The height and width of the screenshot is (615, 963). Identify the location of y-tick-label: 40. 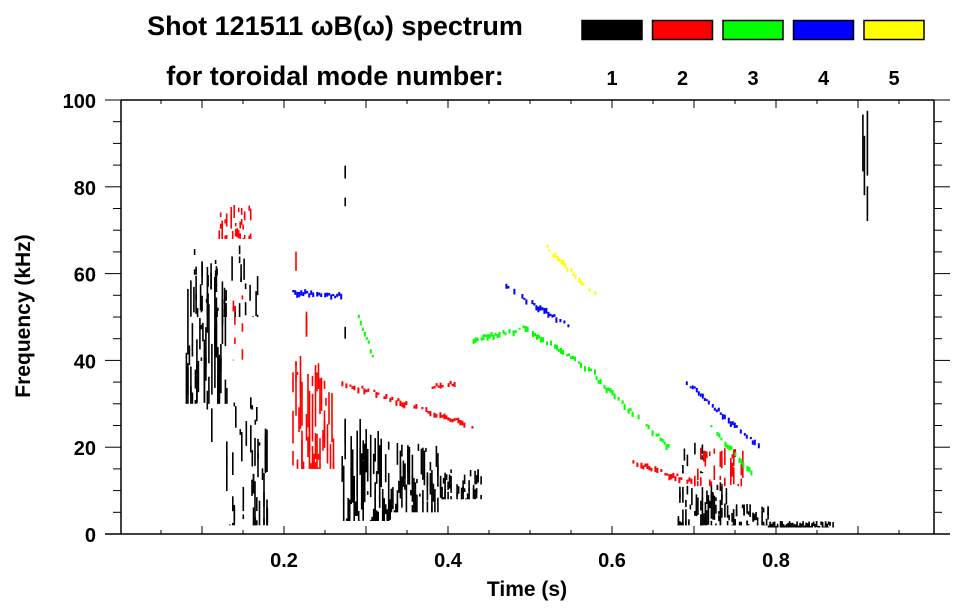
(85, 362).